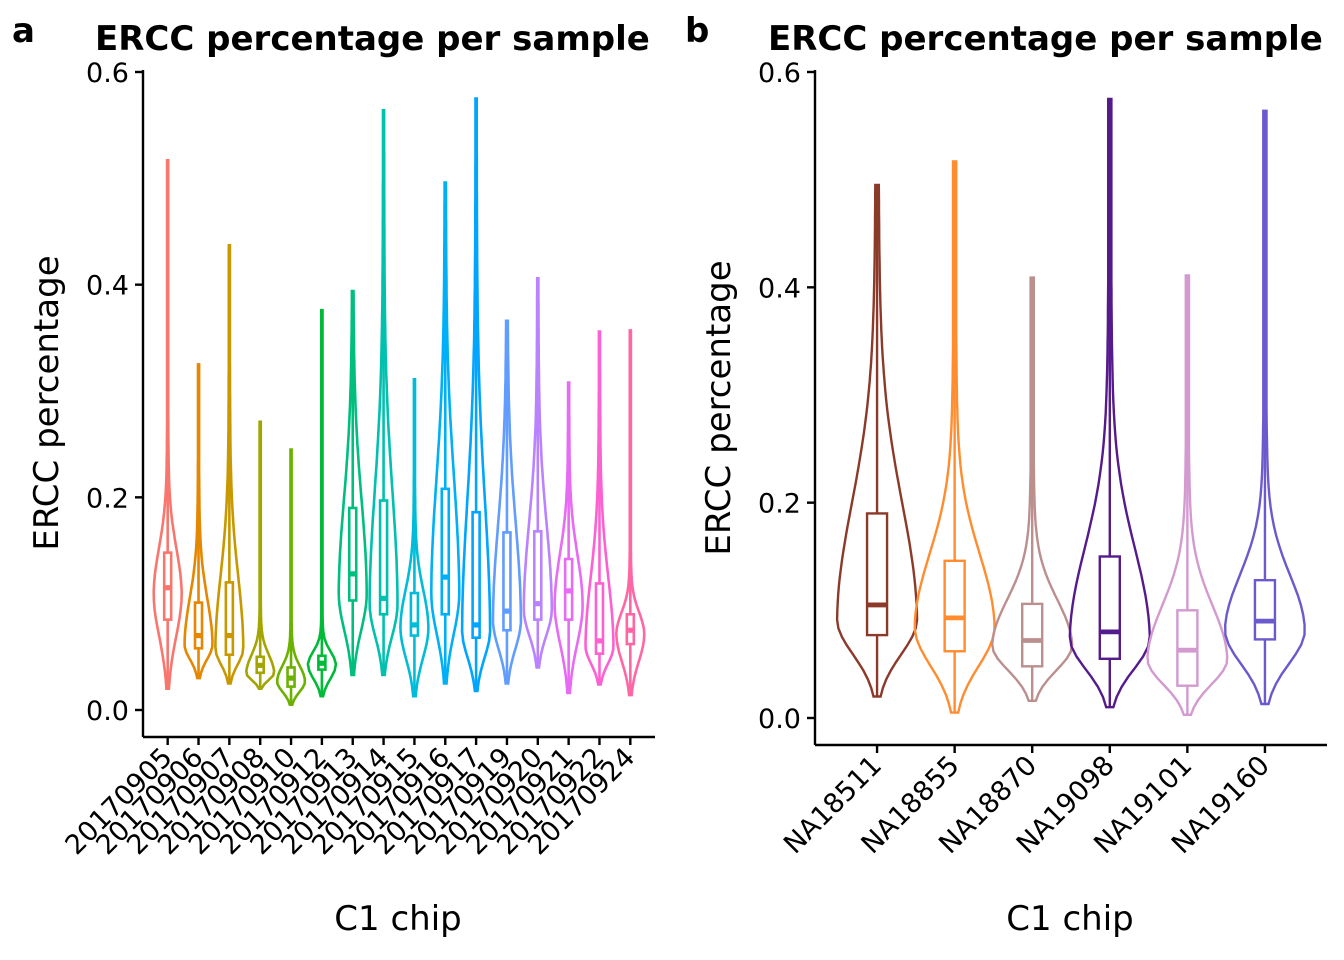 This screenshot has height=960, width=1344. Describe the element at coordinates (372, 39) in the screenshot. I see `panel-title-a: ERCC percentage per sample` at that location.